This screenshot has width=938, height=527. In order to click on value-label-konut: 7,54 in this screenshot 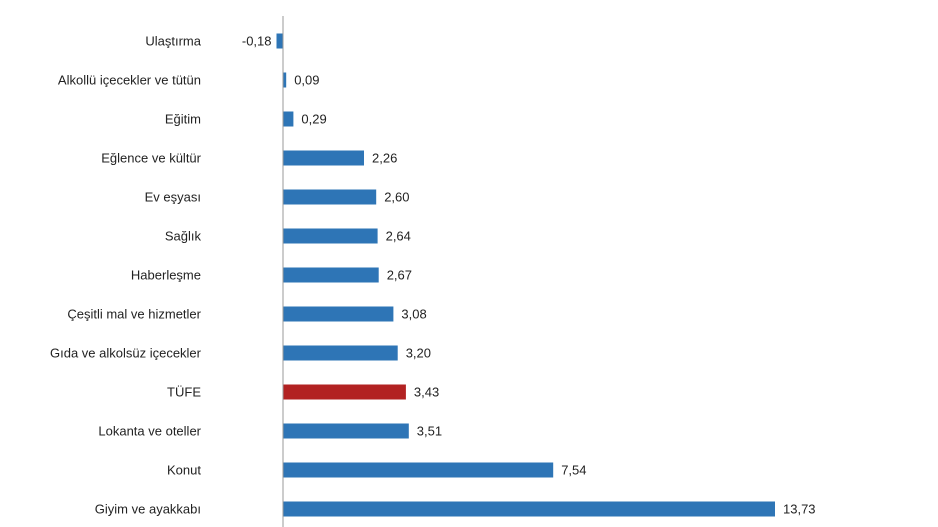, I will do `click(573, 470)`.